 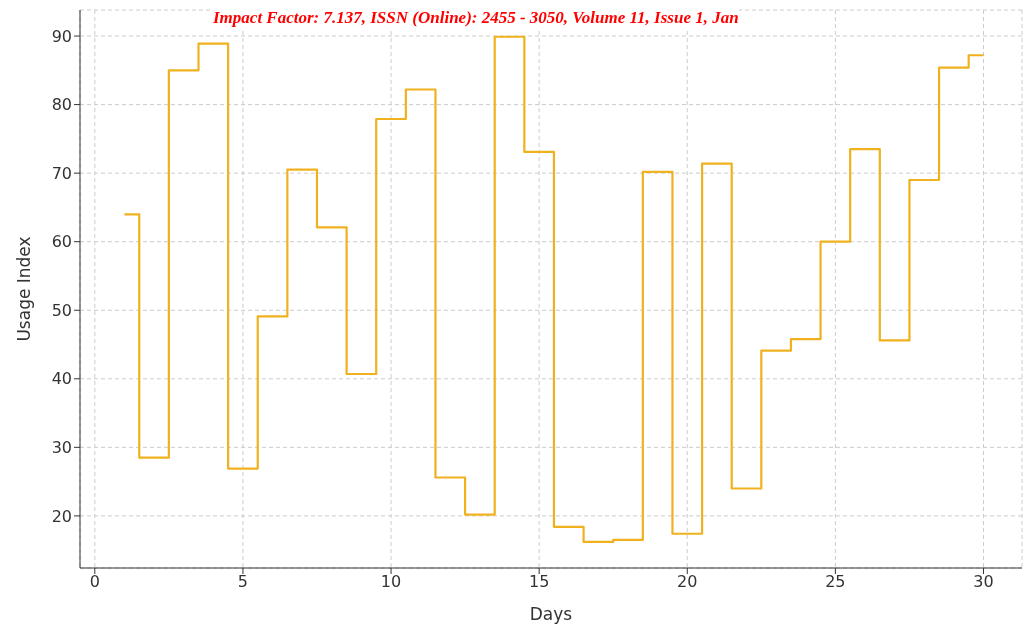 I want to click on y-tick-label: 40, so click(x=61, y=379).